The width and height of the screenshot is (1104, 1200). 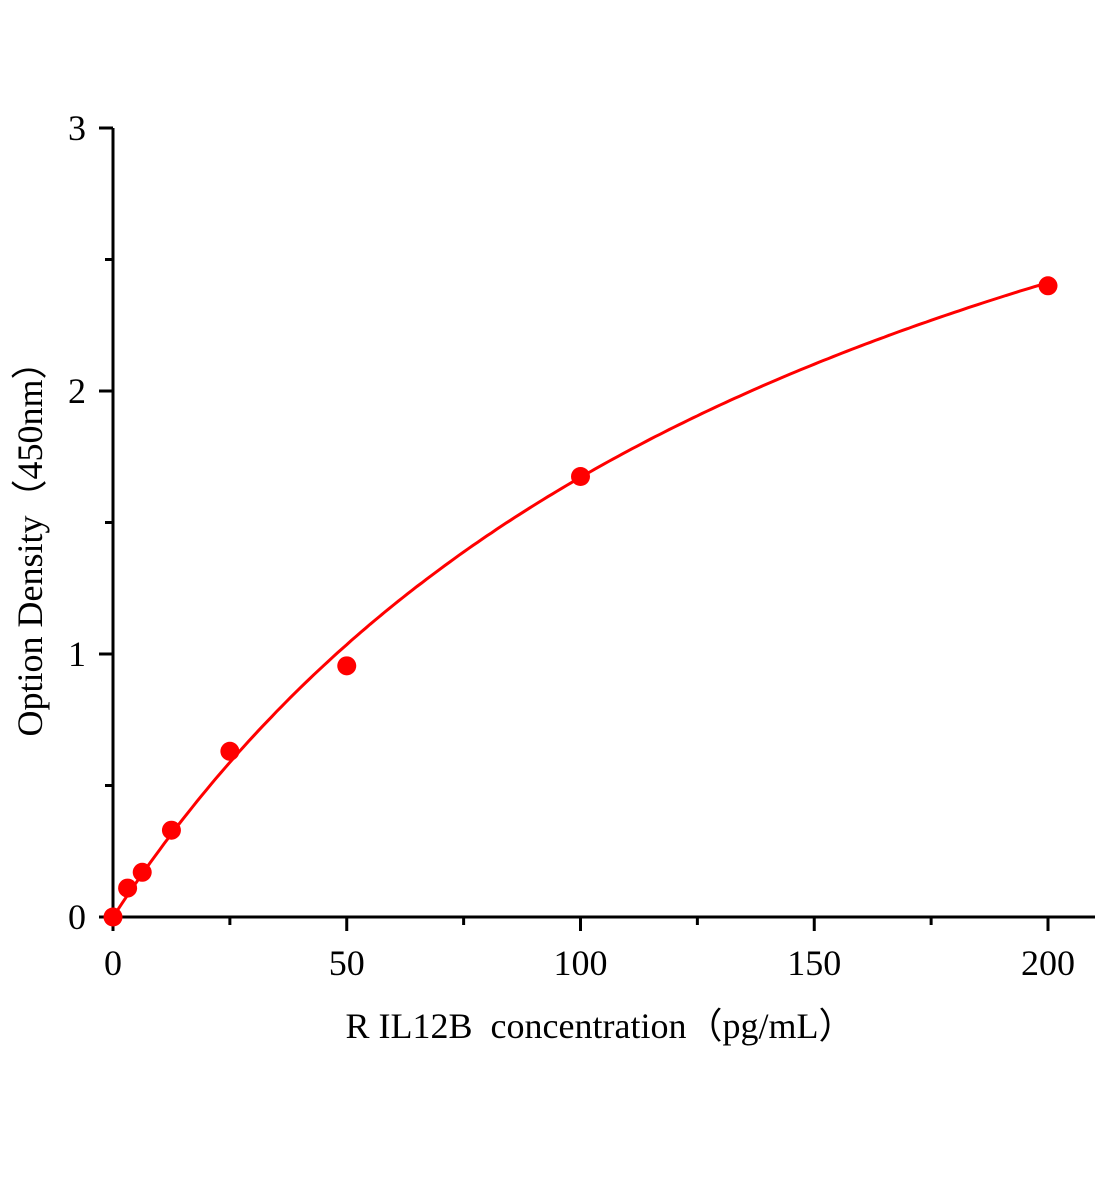 What do you see at coordinates (347, 963) in the screenshot?
I see `x-tick-label: 50` at bounding box center [347, 963].